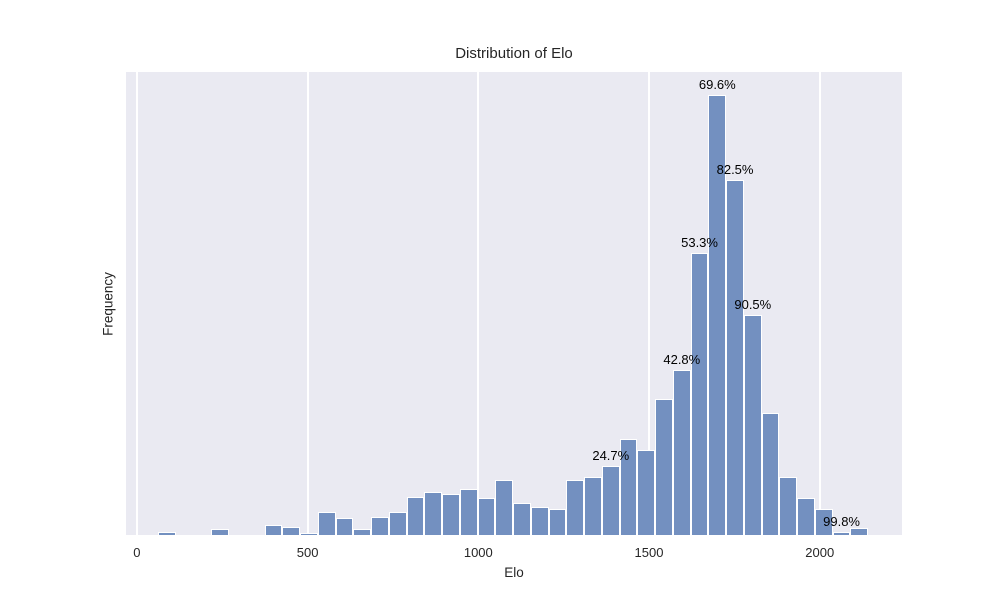 This screenshot has height=600, width=1000. I want to click on bar-percent-label: 42.8%, so click(682, 359).